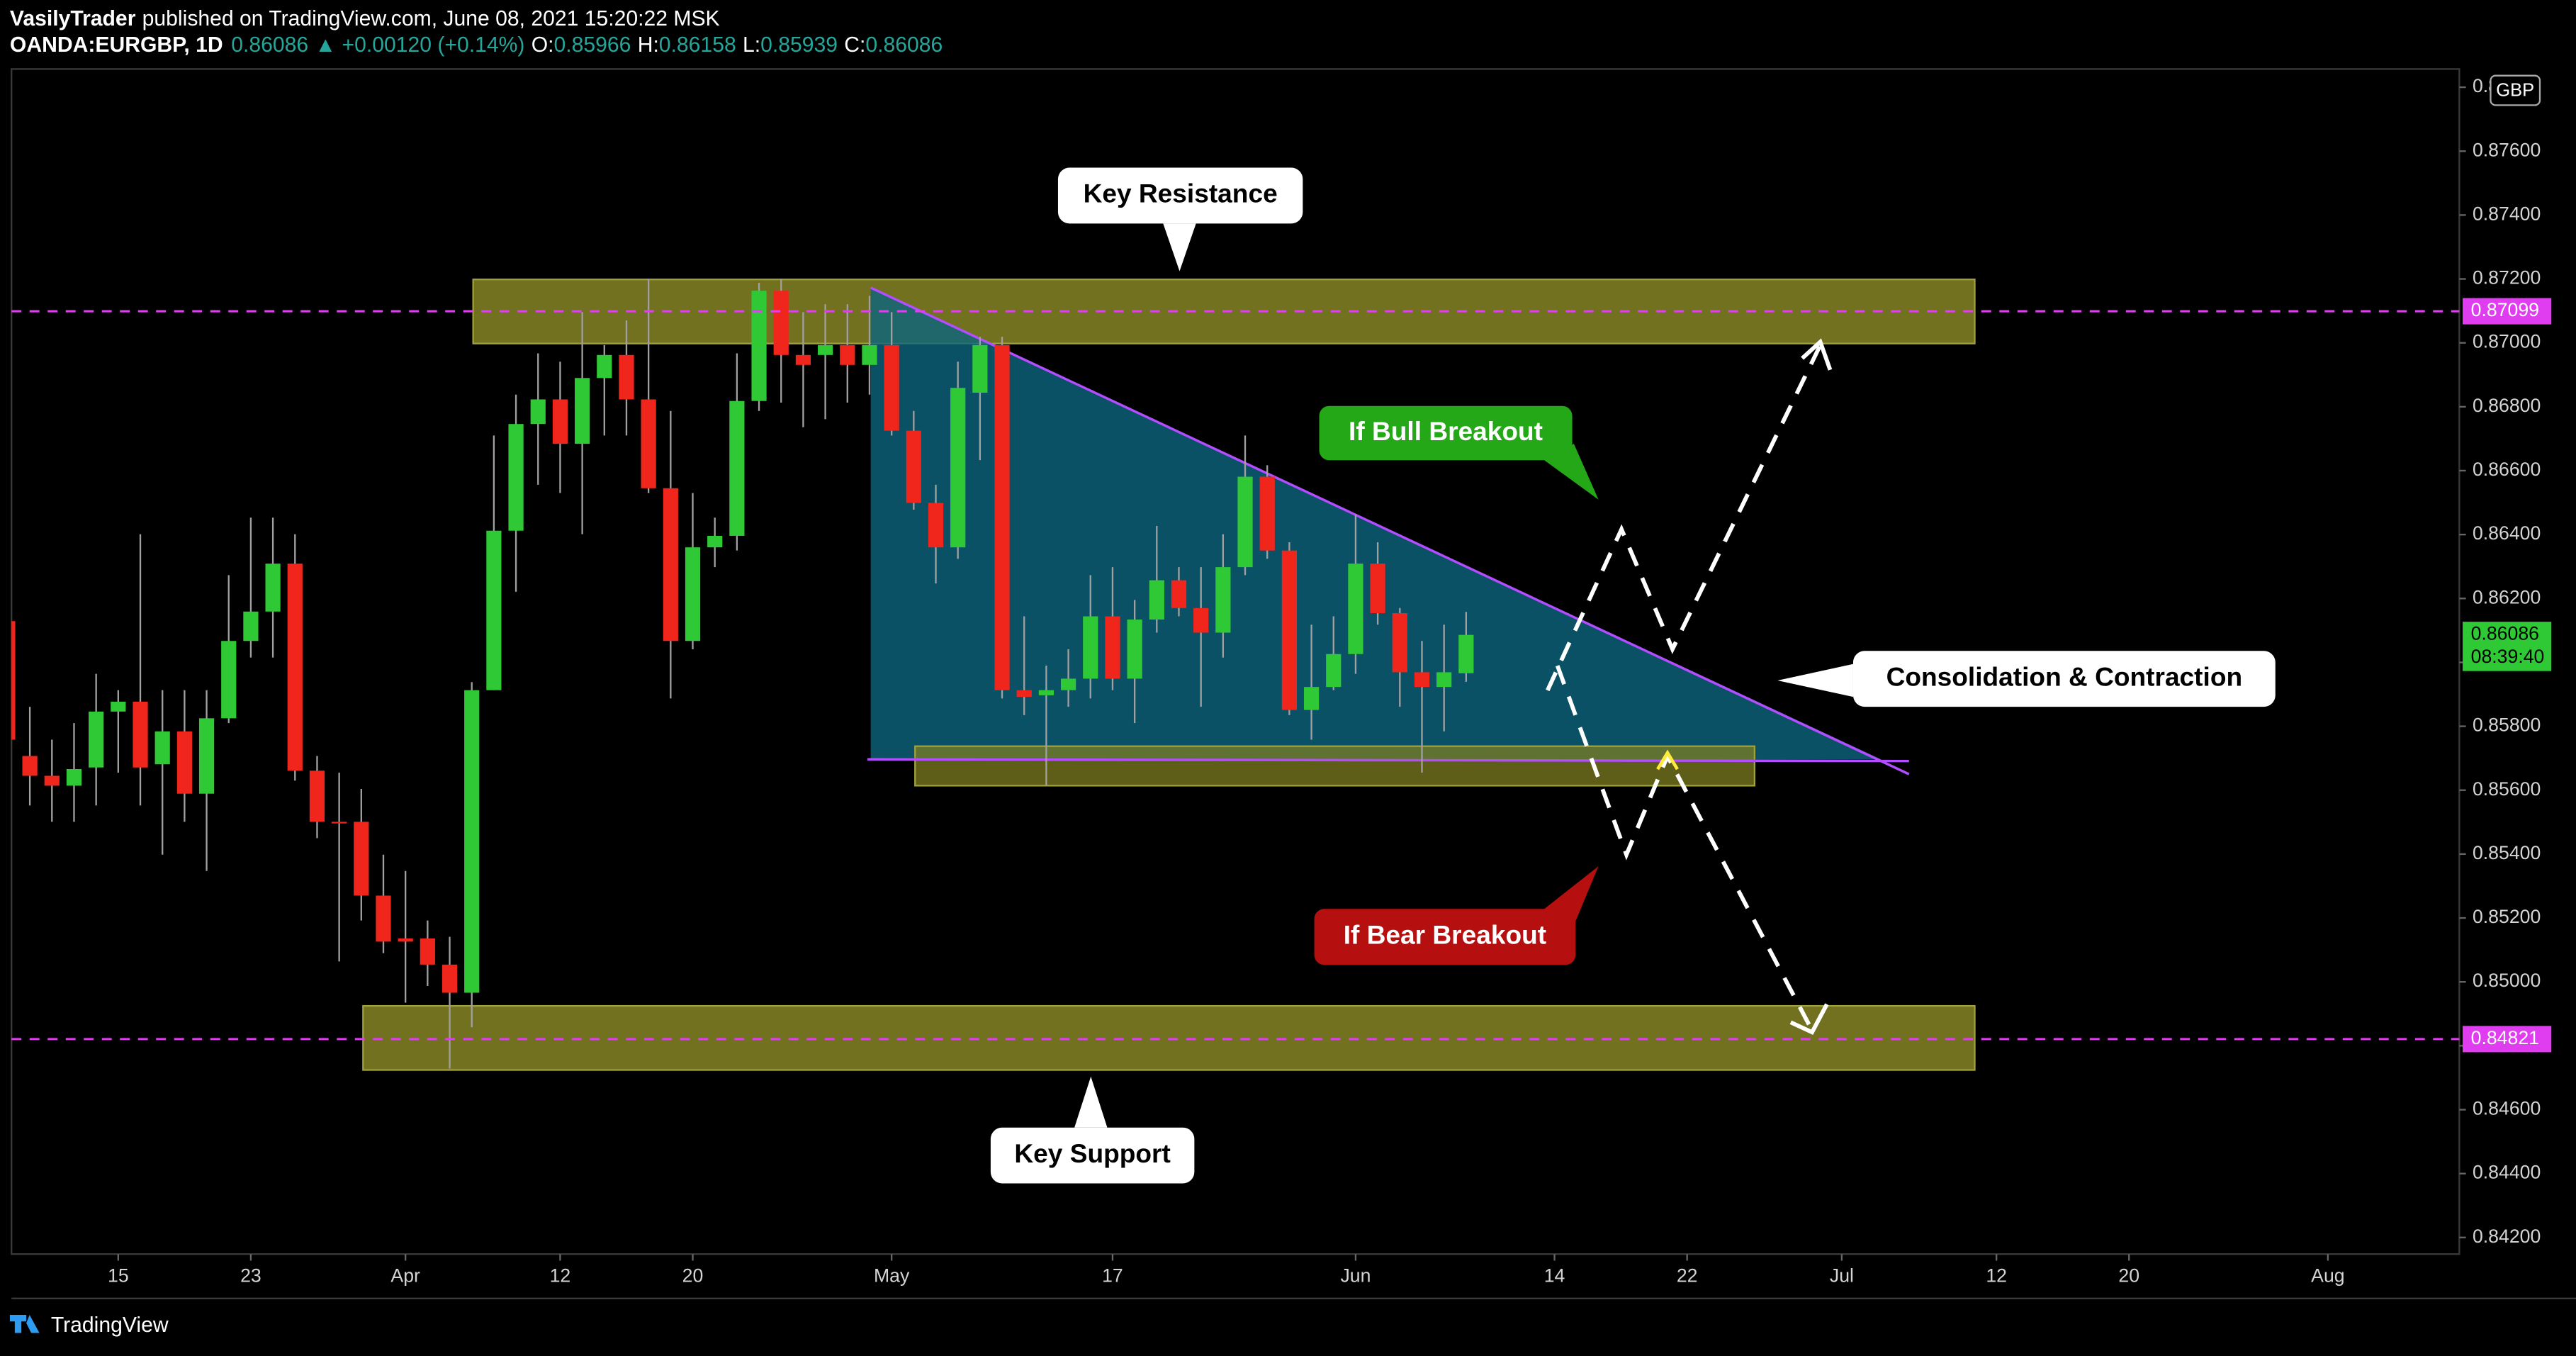  What do you see at coordinates (892, 1276) in the screenshot?
I see `x-tick-label: May` at bounding box center [892, 1276].